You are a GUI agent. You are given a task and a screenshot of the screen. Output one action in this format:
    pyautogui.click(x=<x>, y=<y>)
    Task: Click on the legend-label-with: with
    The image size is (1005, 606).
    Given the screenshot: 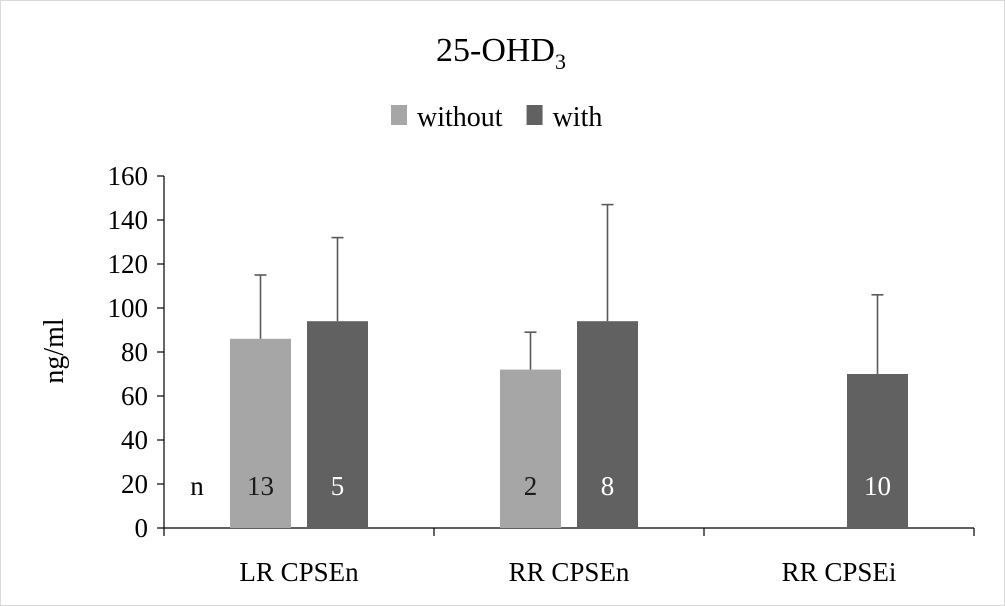 What is the action you would take?
    pyautogui.click(x=578, y=117)
    